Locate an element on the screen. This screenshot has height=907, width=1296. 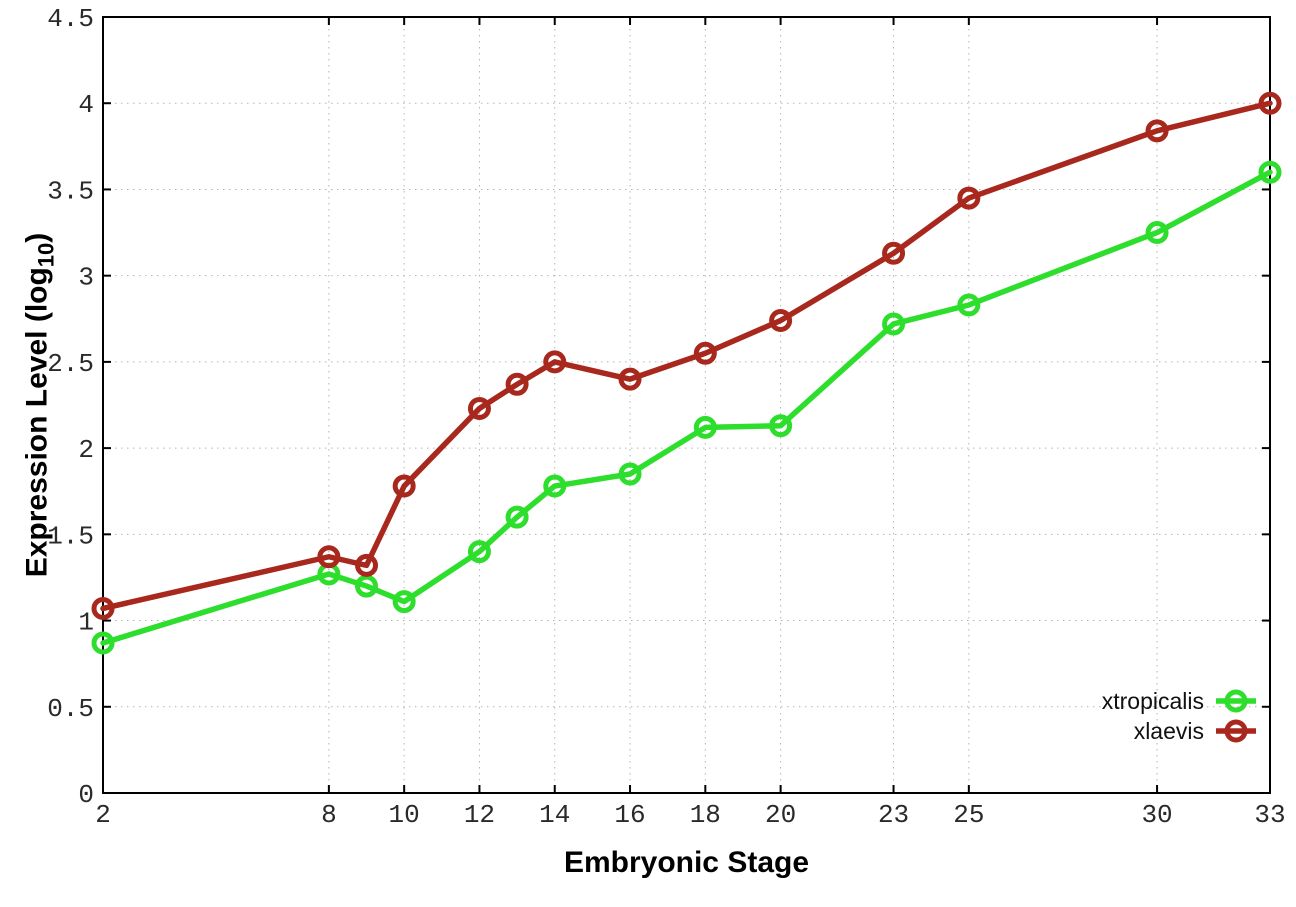
legend-item-xlaevis: xlaevis is located at coordinates (1180, 731).